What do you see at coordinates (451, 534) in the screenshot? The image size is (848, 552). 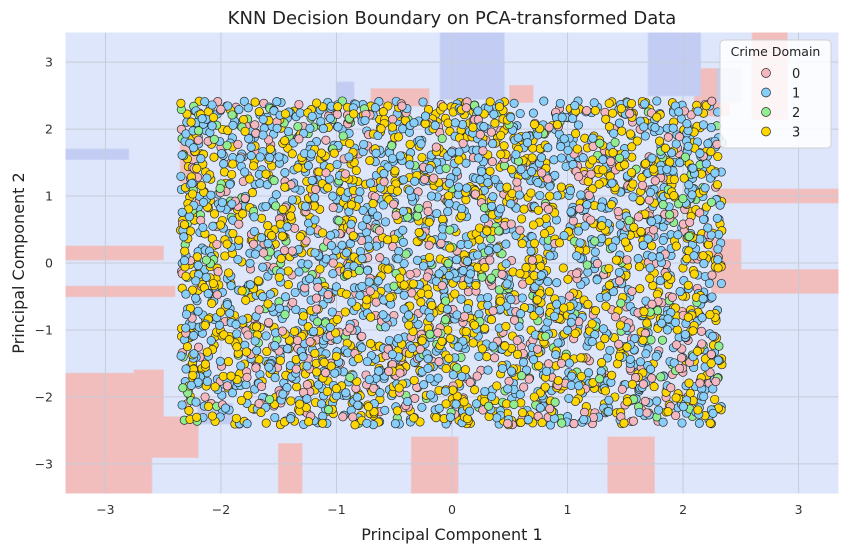 I see `x-axis-title: Principal Component 1` at bounding box center [451, 534].